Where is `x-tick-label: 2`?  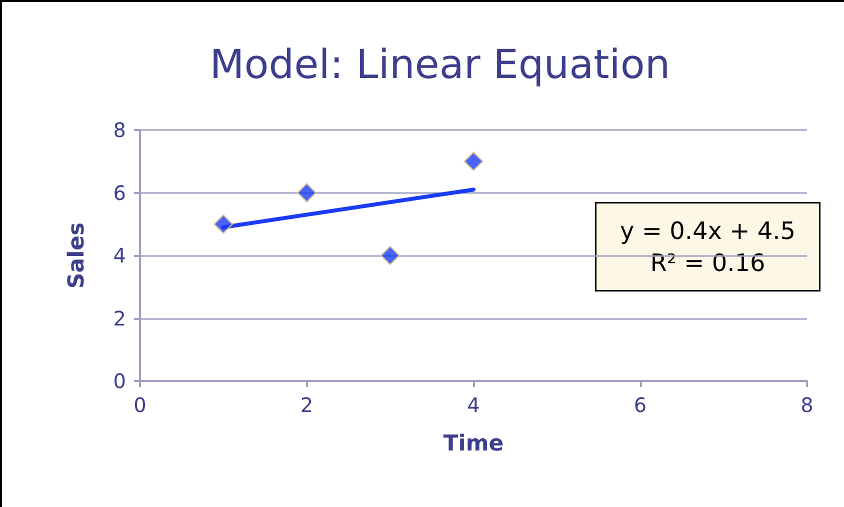
x-tick-label: 2 is located at coordinates (307, 405).